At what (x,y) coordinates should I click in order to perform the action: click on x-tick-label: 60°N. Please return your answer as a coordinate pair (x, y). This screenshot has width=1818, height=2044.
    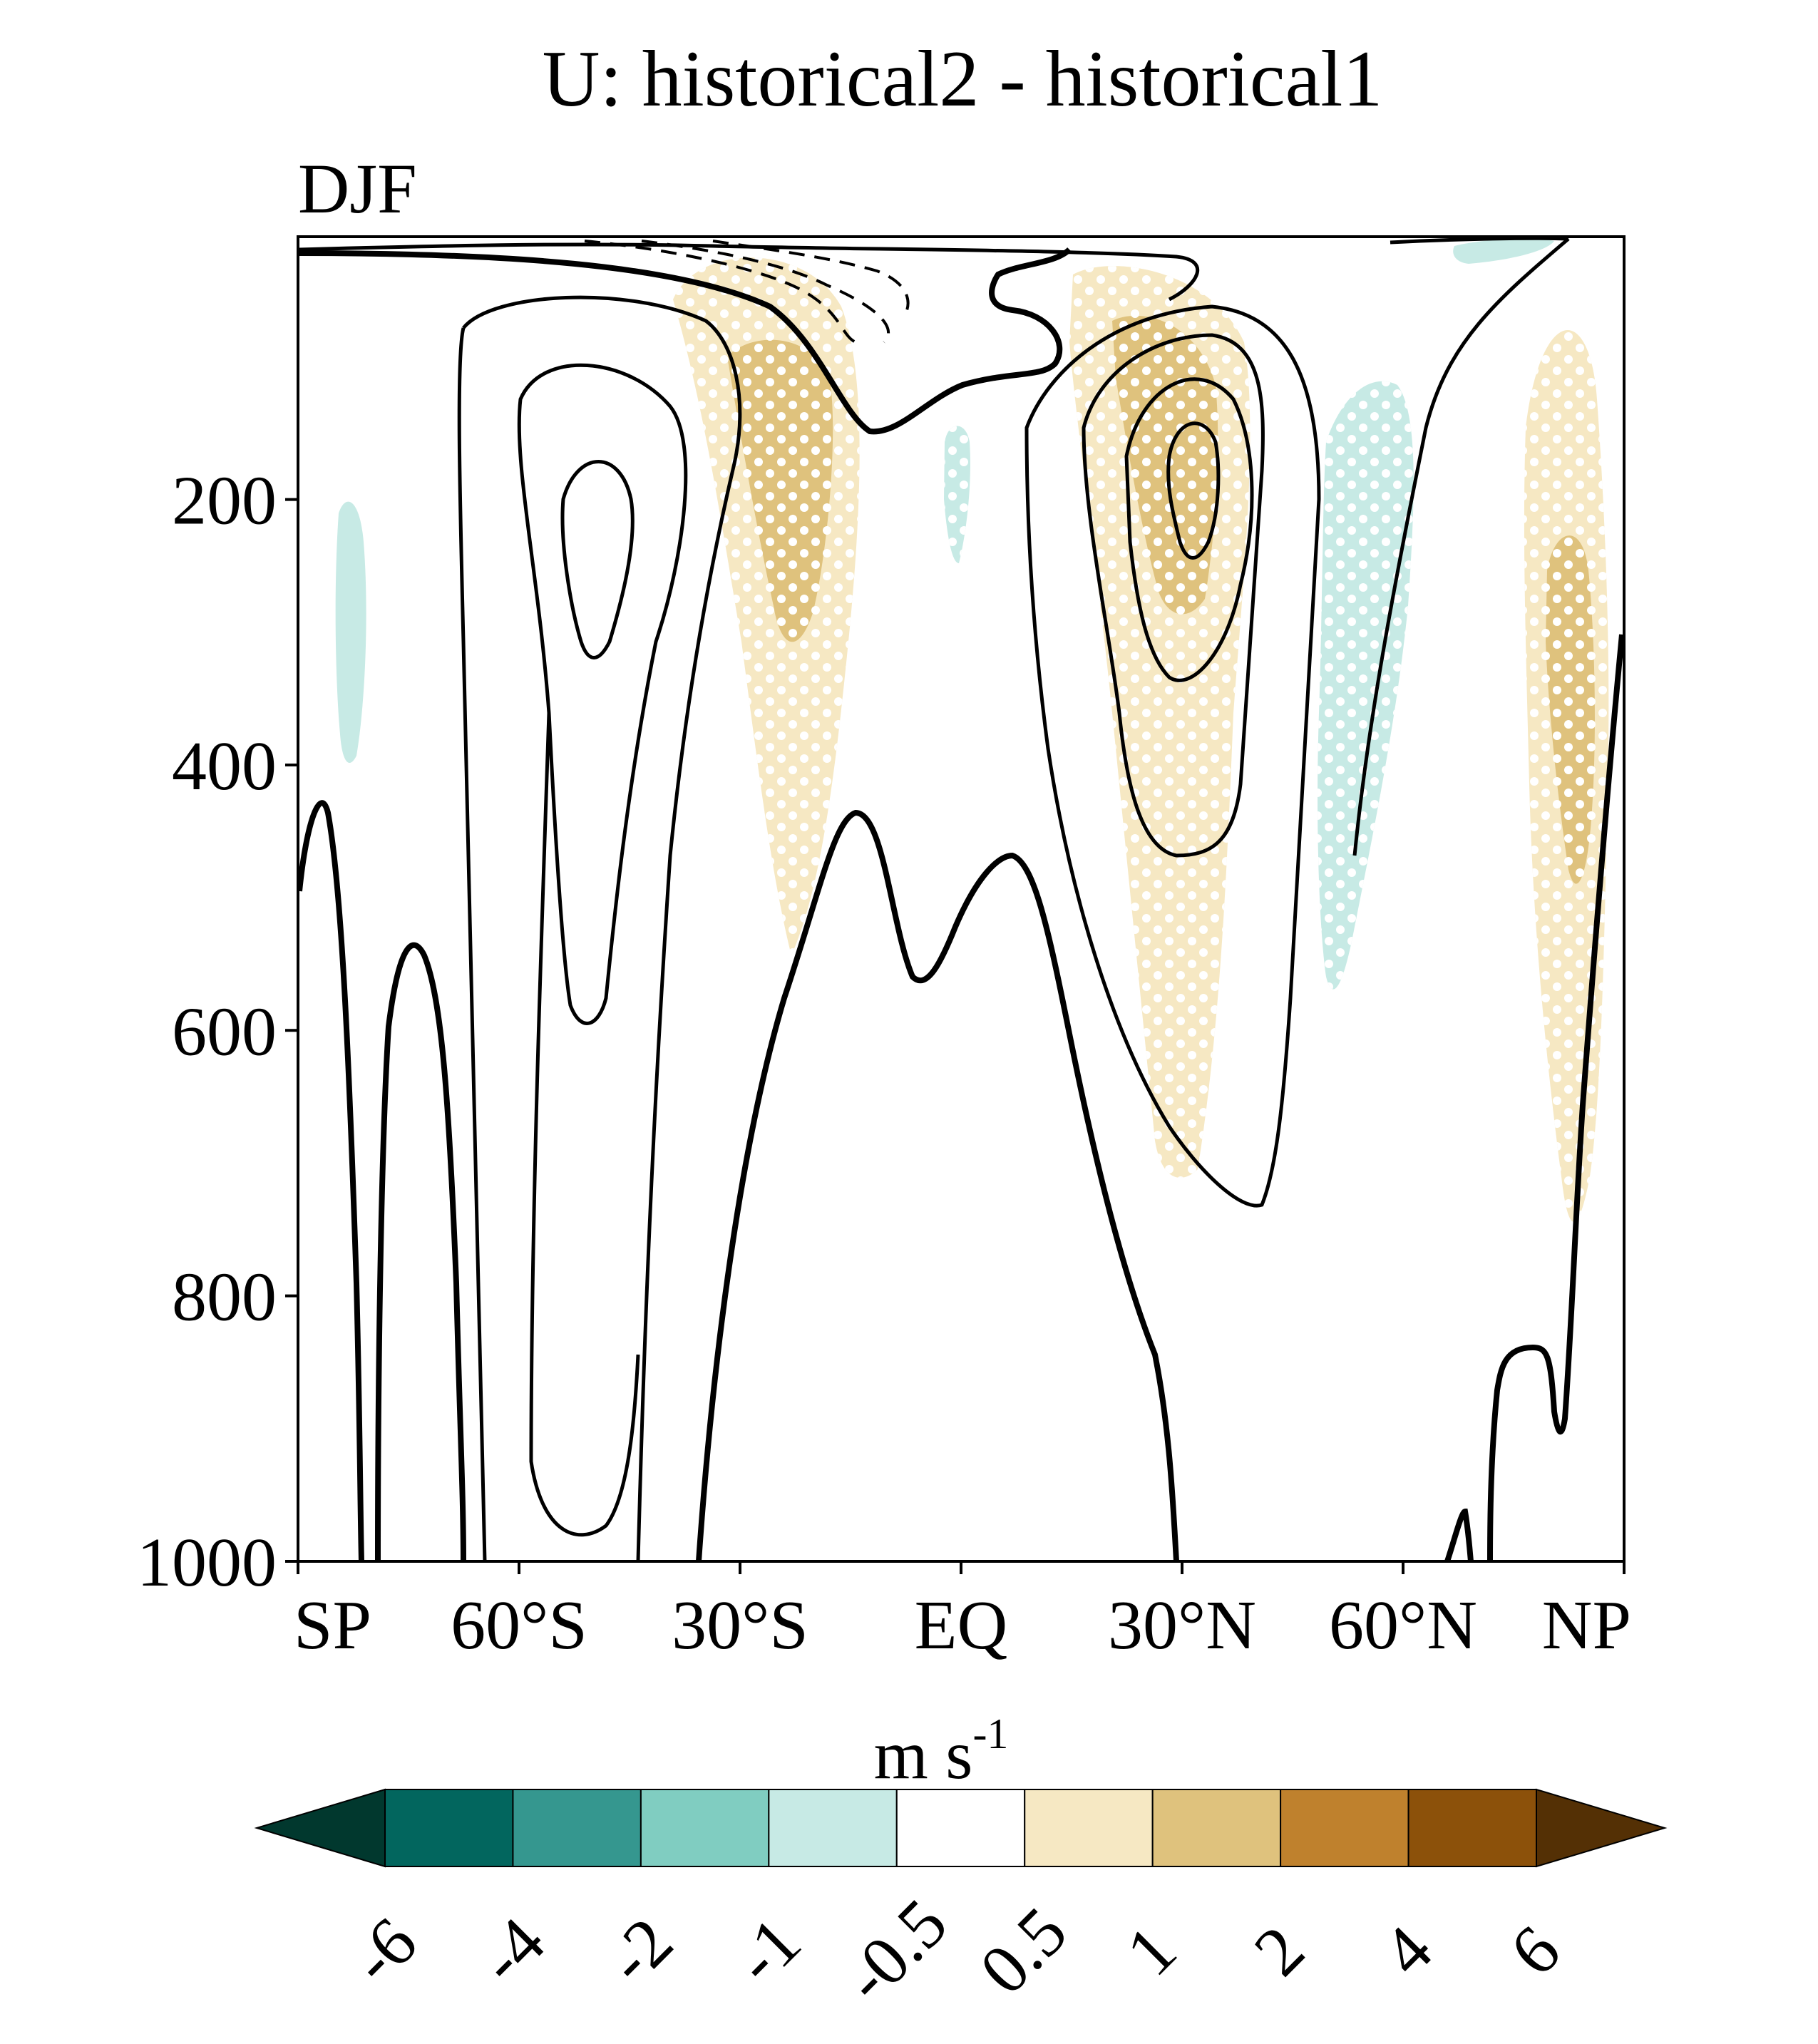
    Looking at the image, I should click on (1403, 1626).